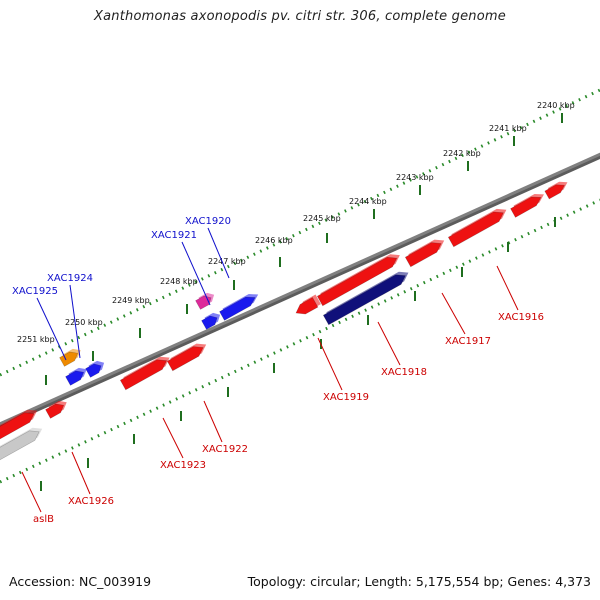 Image resolution: width=600 pixels, height=600 pixels. I want to click on gene-xac1920, so click(239, 307).